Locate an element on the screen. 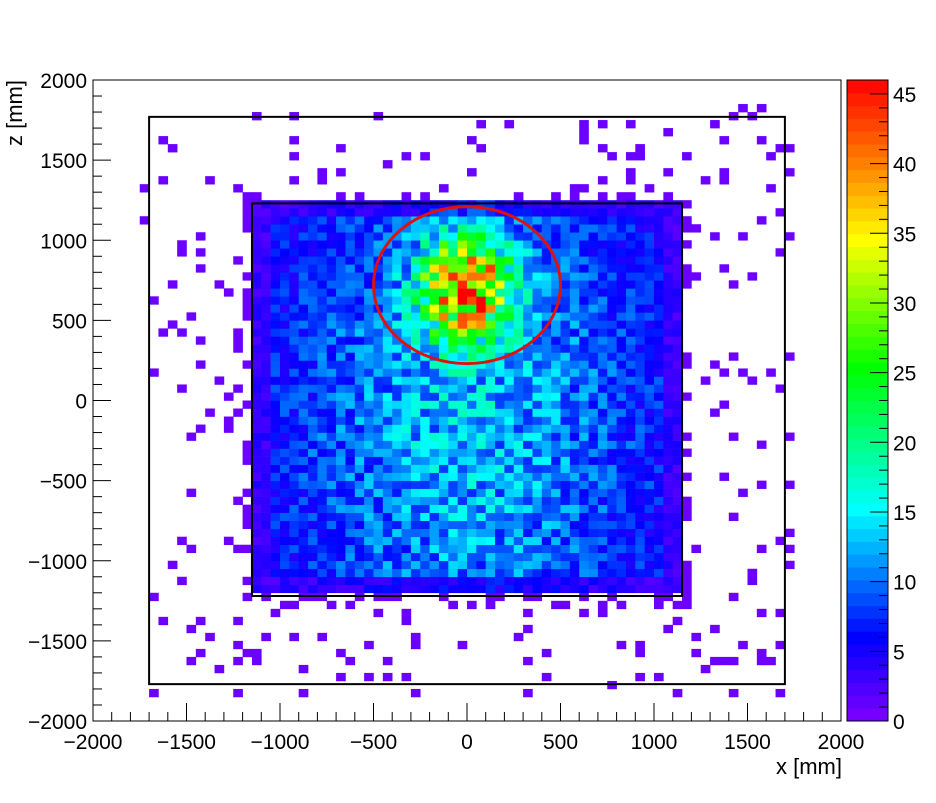 This screenshot has height=803, width=936. colorbar-swatch is located at coordinates (867, 304).